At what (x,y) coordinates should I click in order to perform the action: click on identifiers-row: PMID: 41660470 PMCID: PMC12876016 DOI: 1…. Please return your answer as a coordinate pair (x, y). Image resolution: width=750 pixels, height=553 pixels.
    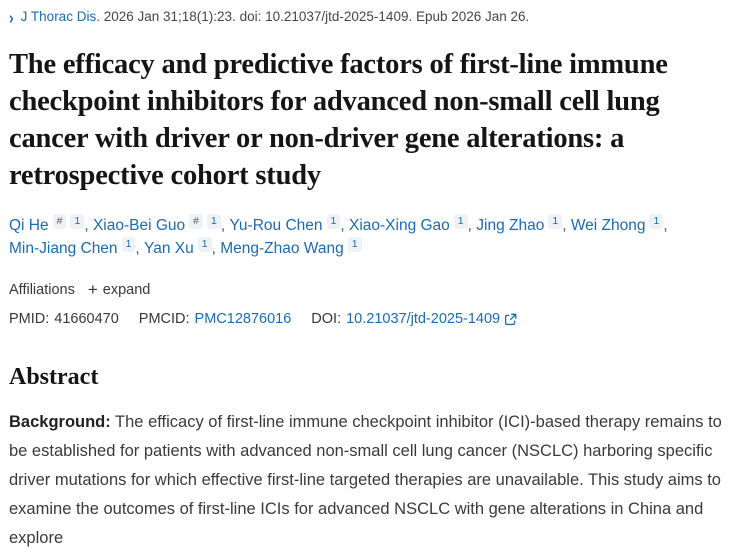
    Looking at the image, I should click on (374, 319).